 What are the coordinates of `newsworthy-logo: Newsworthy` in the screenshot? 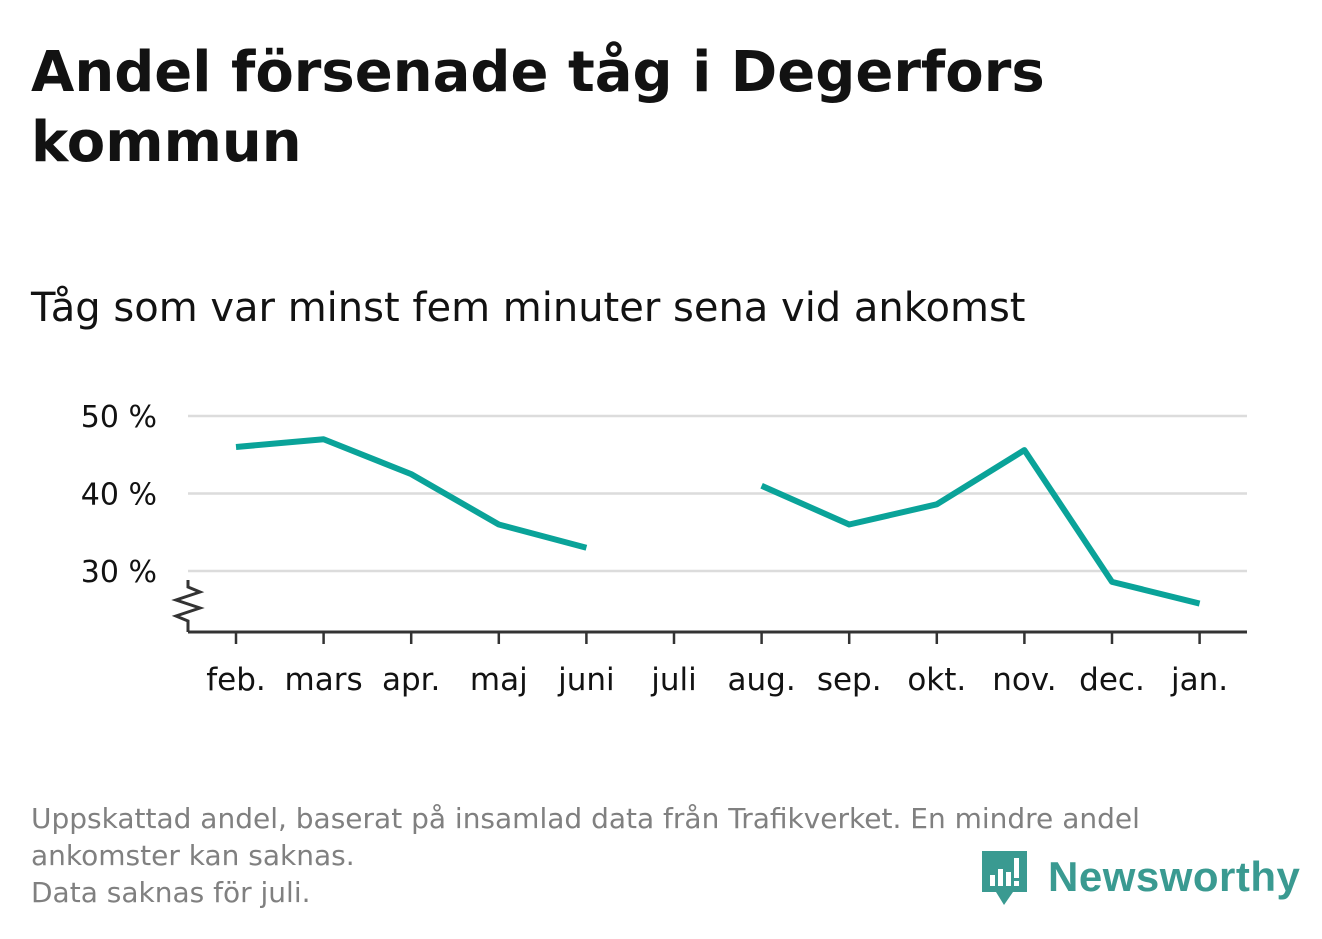 It's located at (1140, 877).